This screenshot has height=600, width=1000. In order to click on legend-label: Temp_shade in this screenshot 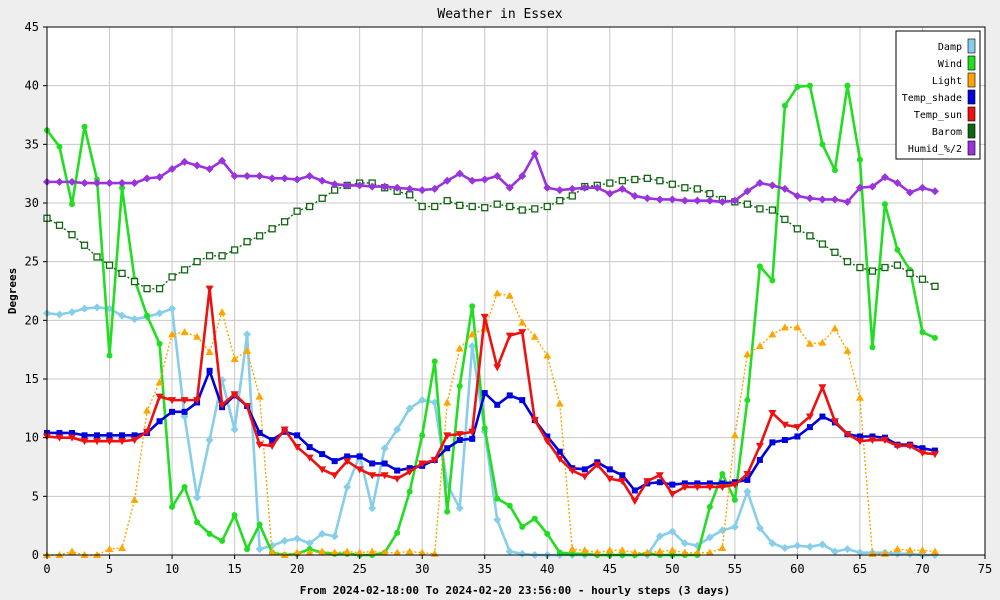, I will do `click(932, 98)`.